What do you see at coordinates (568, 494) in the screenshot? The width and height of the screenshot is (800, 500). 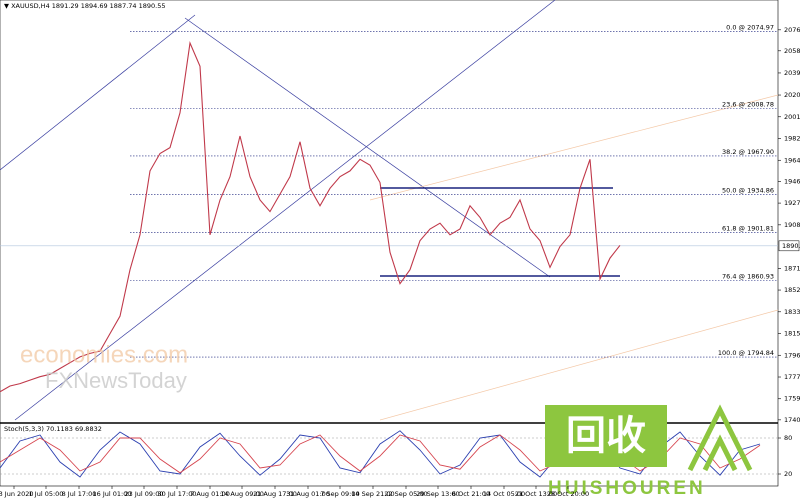 I see `x-tick-label: 28 Oct 20:00` at bounding box center [568, 494].